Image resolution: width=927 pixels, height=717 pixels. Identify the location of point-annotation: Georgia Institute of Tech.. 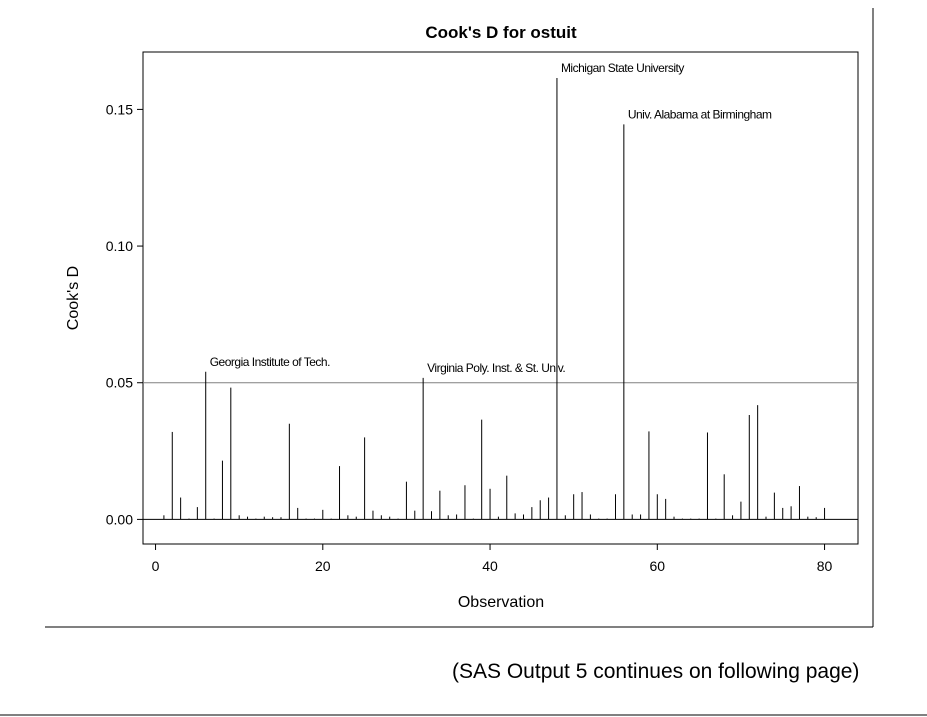
(270, 362).